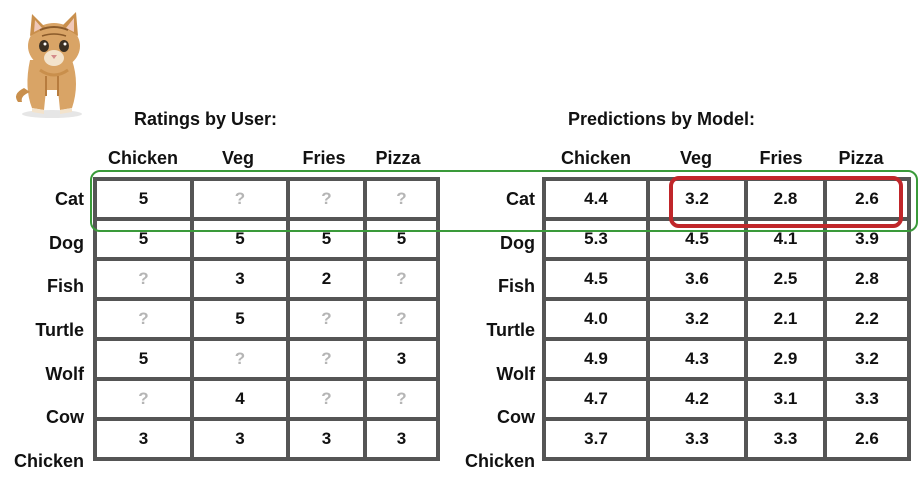 This screenshot has height=494, width=924. What do you see at coordinates (499, 461) in the screenshot?
I see `right-row-label-chicken: Chicken` at bounding box center [499, 461].